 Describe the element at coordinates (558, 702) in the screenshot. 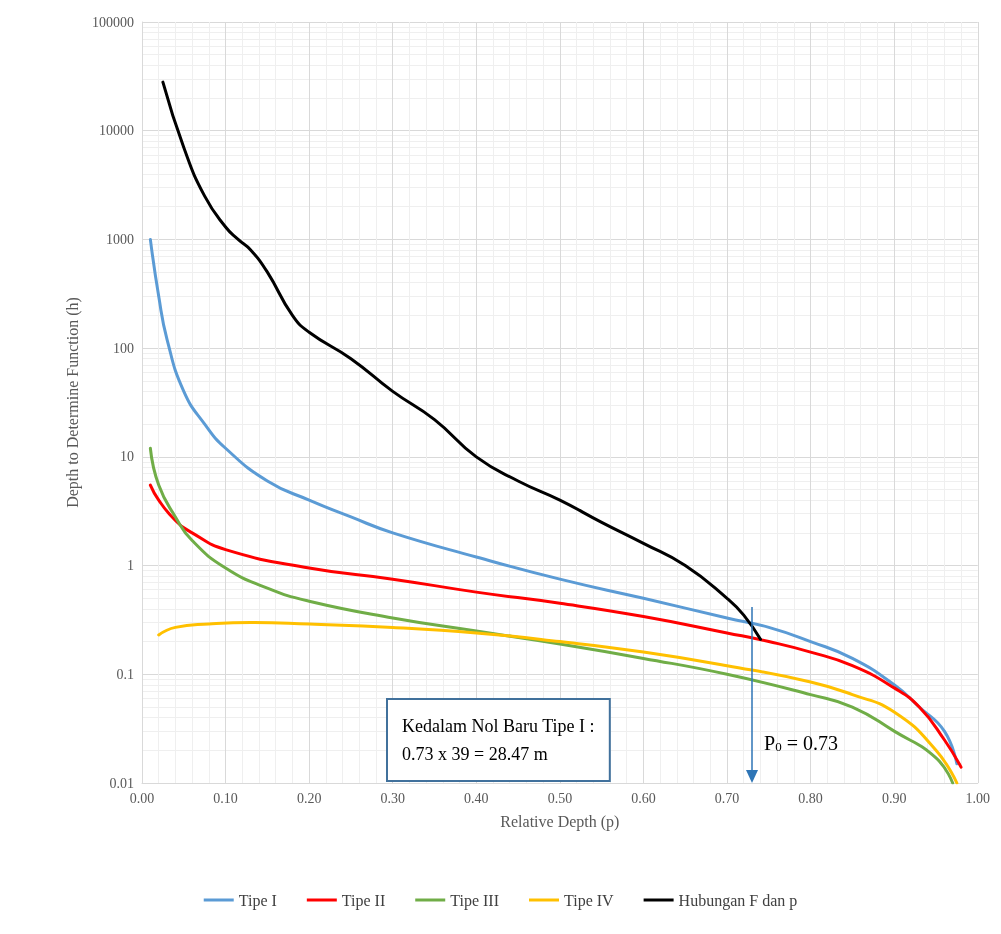

I see `line-series` at that location.